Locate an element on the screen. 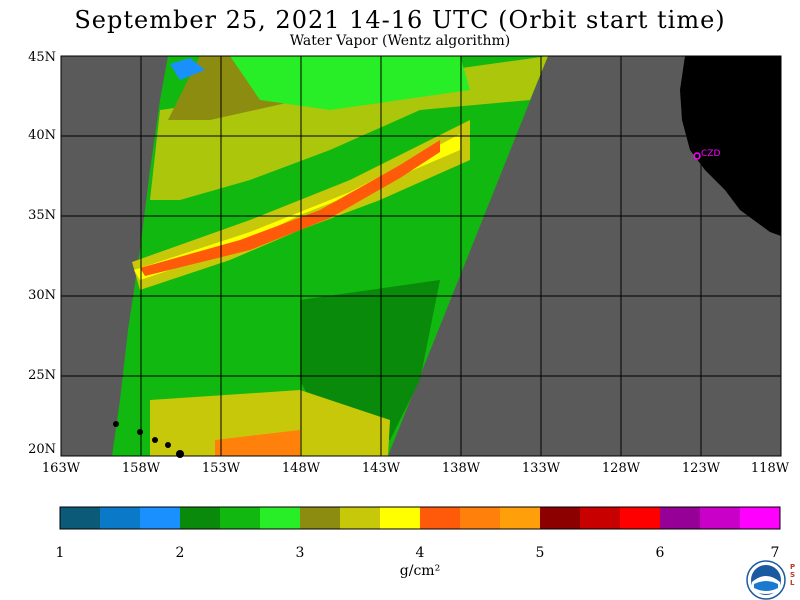 This screenshot has width=800, height=600. land-california is located at coordinates (730, 146).